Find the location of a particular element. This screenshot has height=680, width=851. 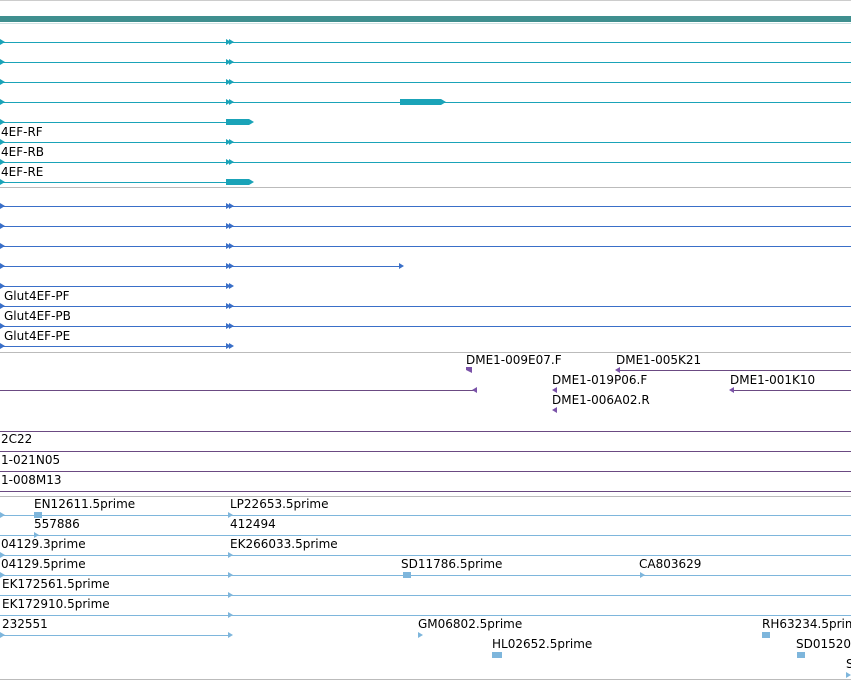

est-label-ek172561: EK172561.5prime is located at coordinates (56, 584).